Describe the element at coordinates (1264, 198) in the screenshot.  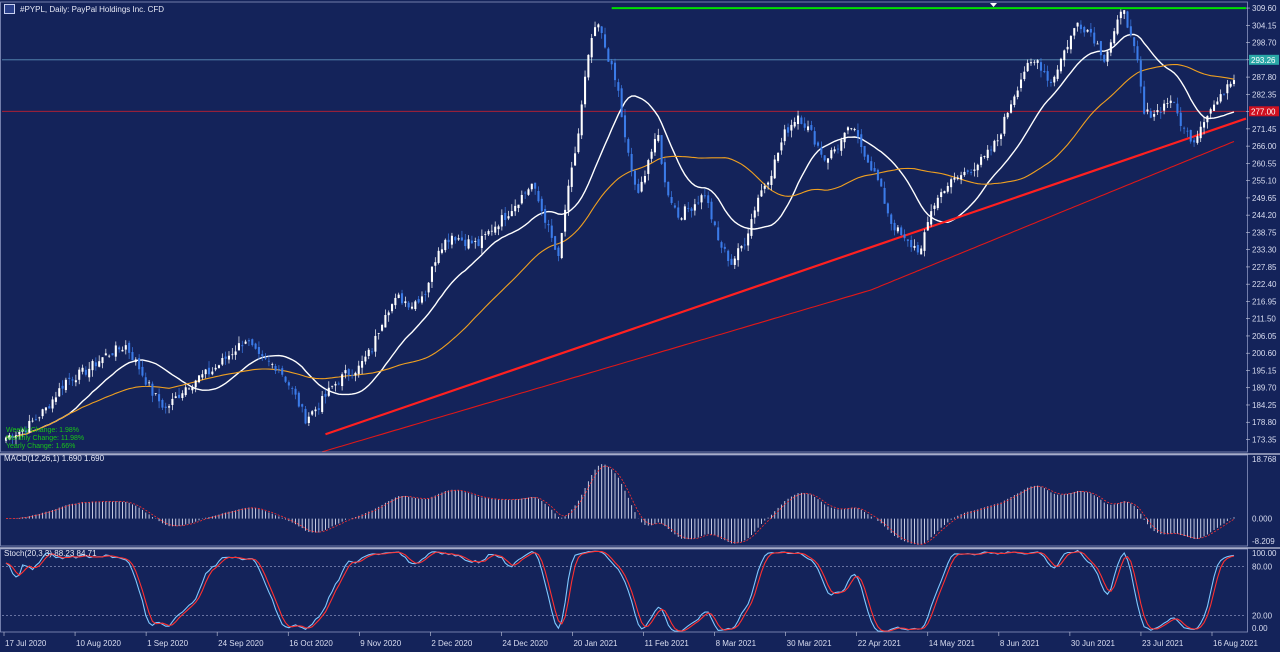
I see `price-tick-label: 249.65` at that location.